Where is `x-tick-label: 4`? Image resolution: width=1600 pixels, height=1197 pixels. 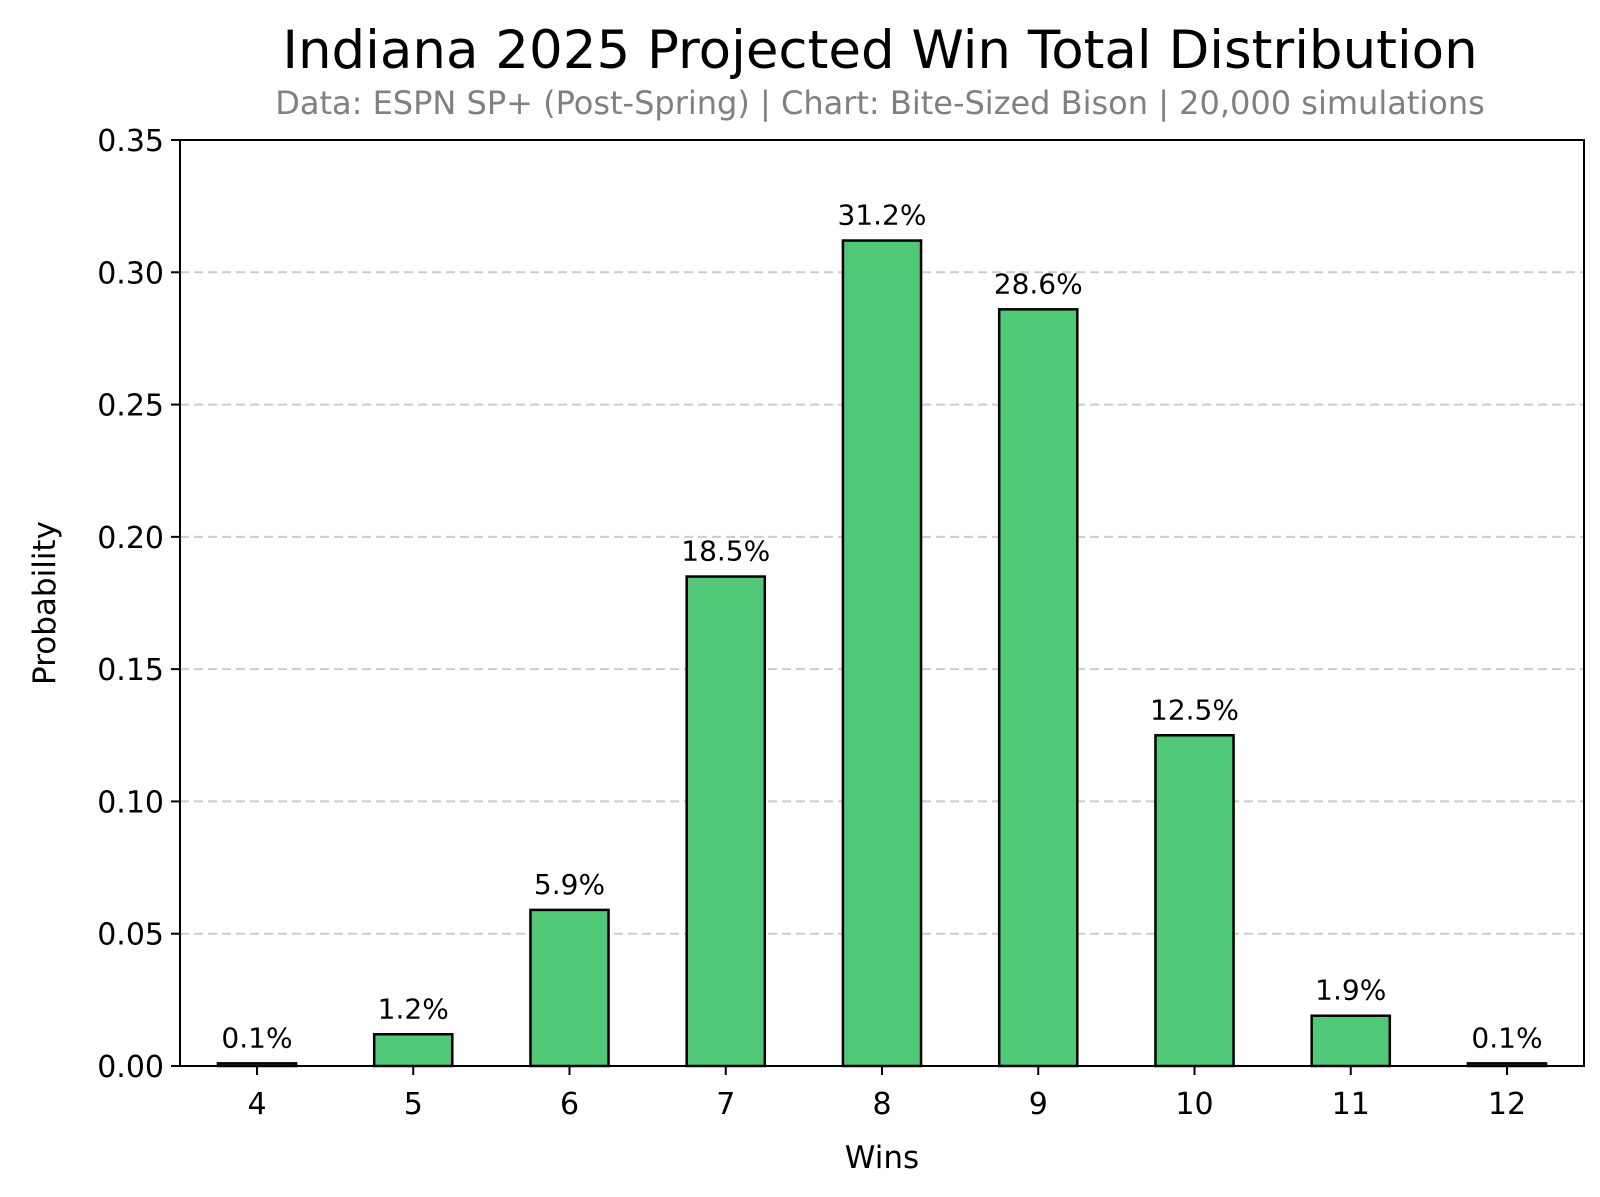 x-tick-label: 4 is located at coordinates (256, 1104).